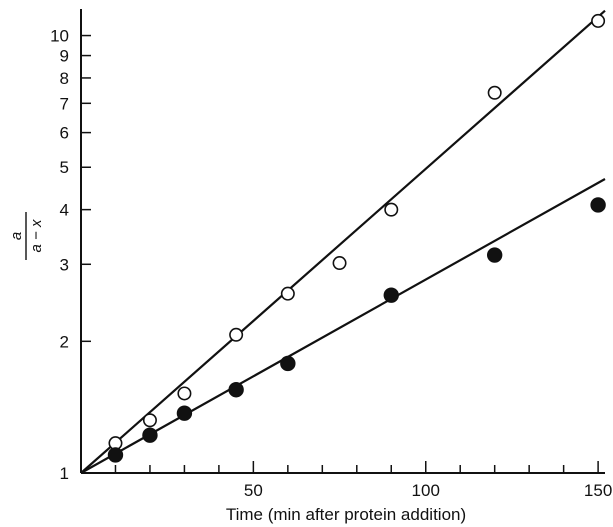  What do you see at coordinates (64, 56) in the screenshot?
I see `y-tick-label: 9` at bounding box center [64, 56].